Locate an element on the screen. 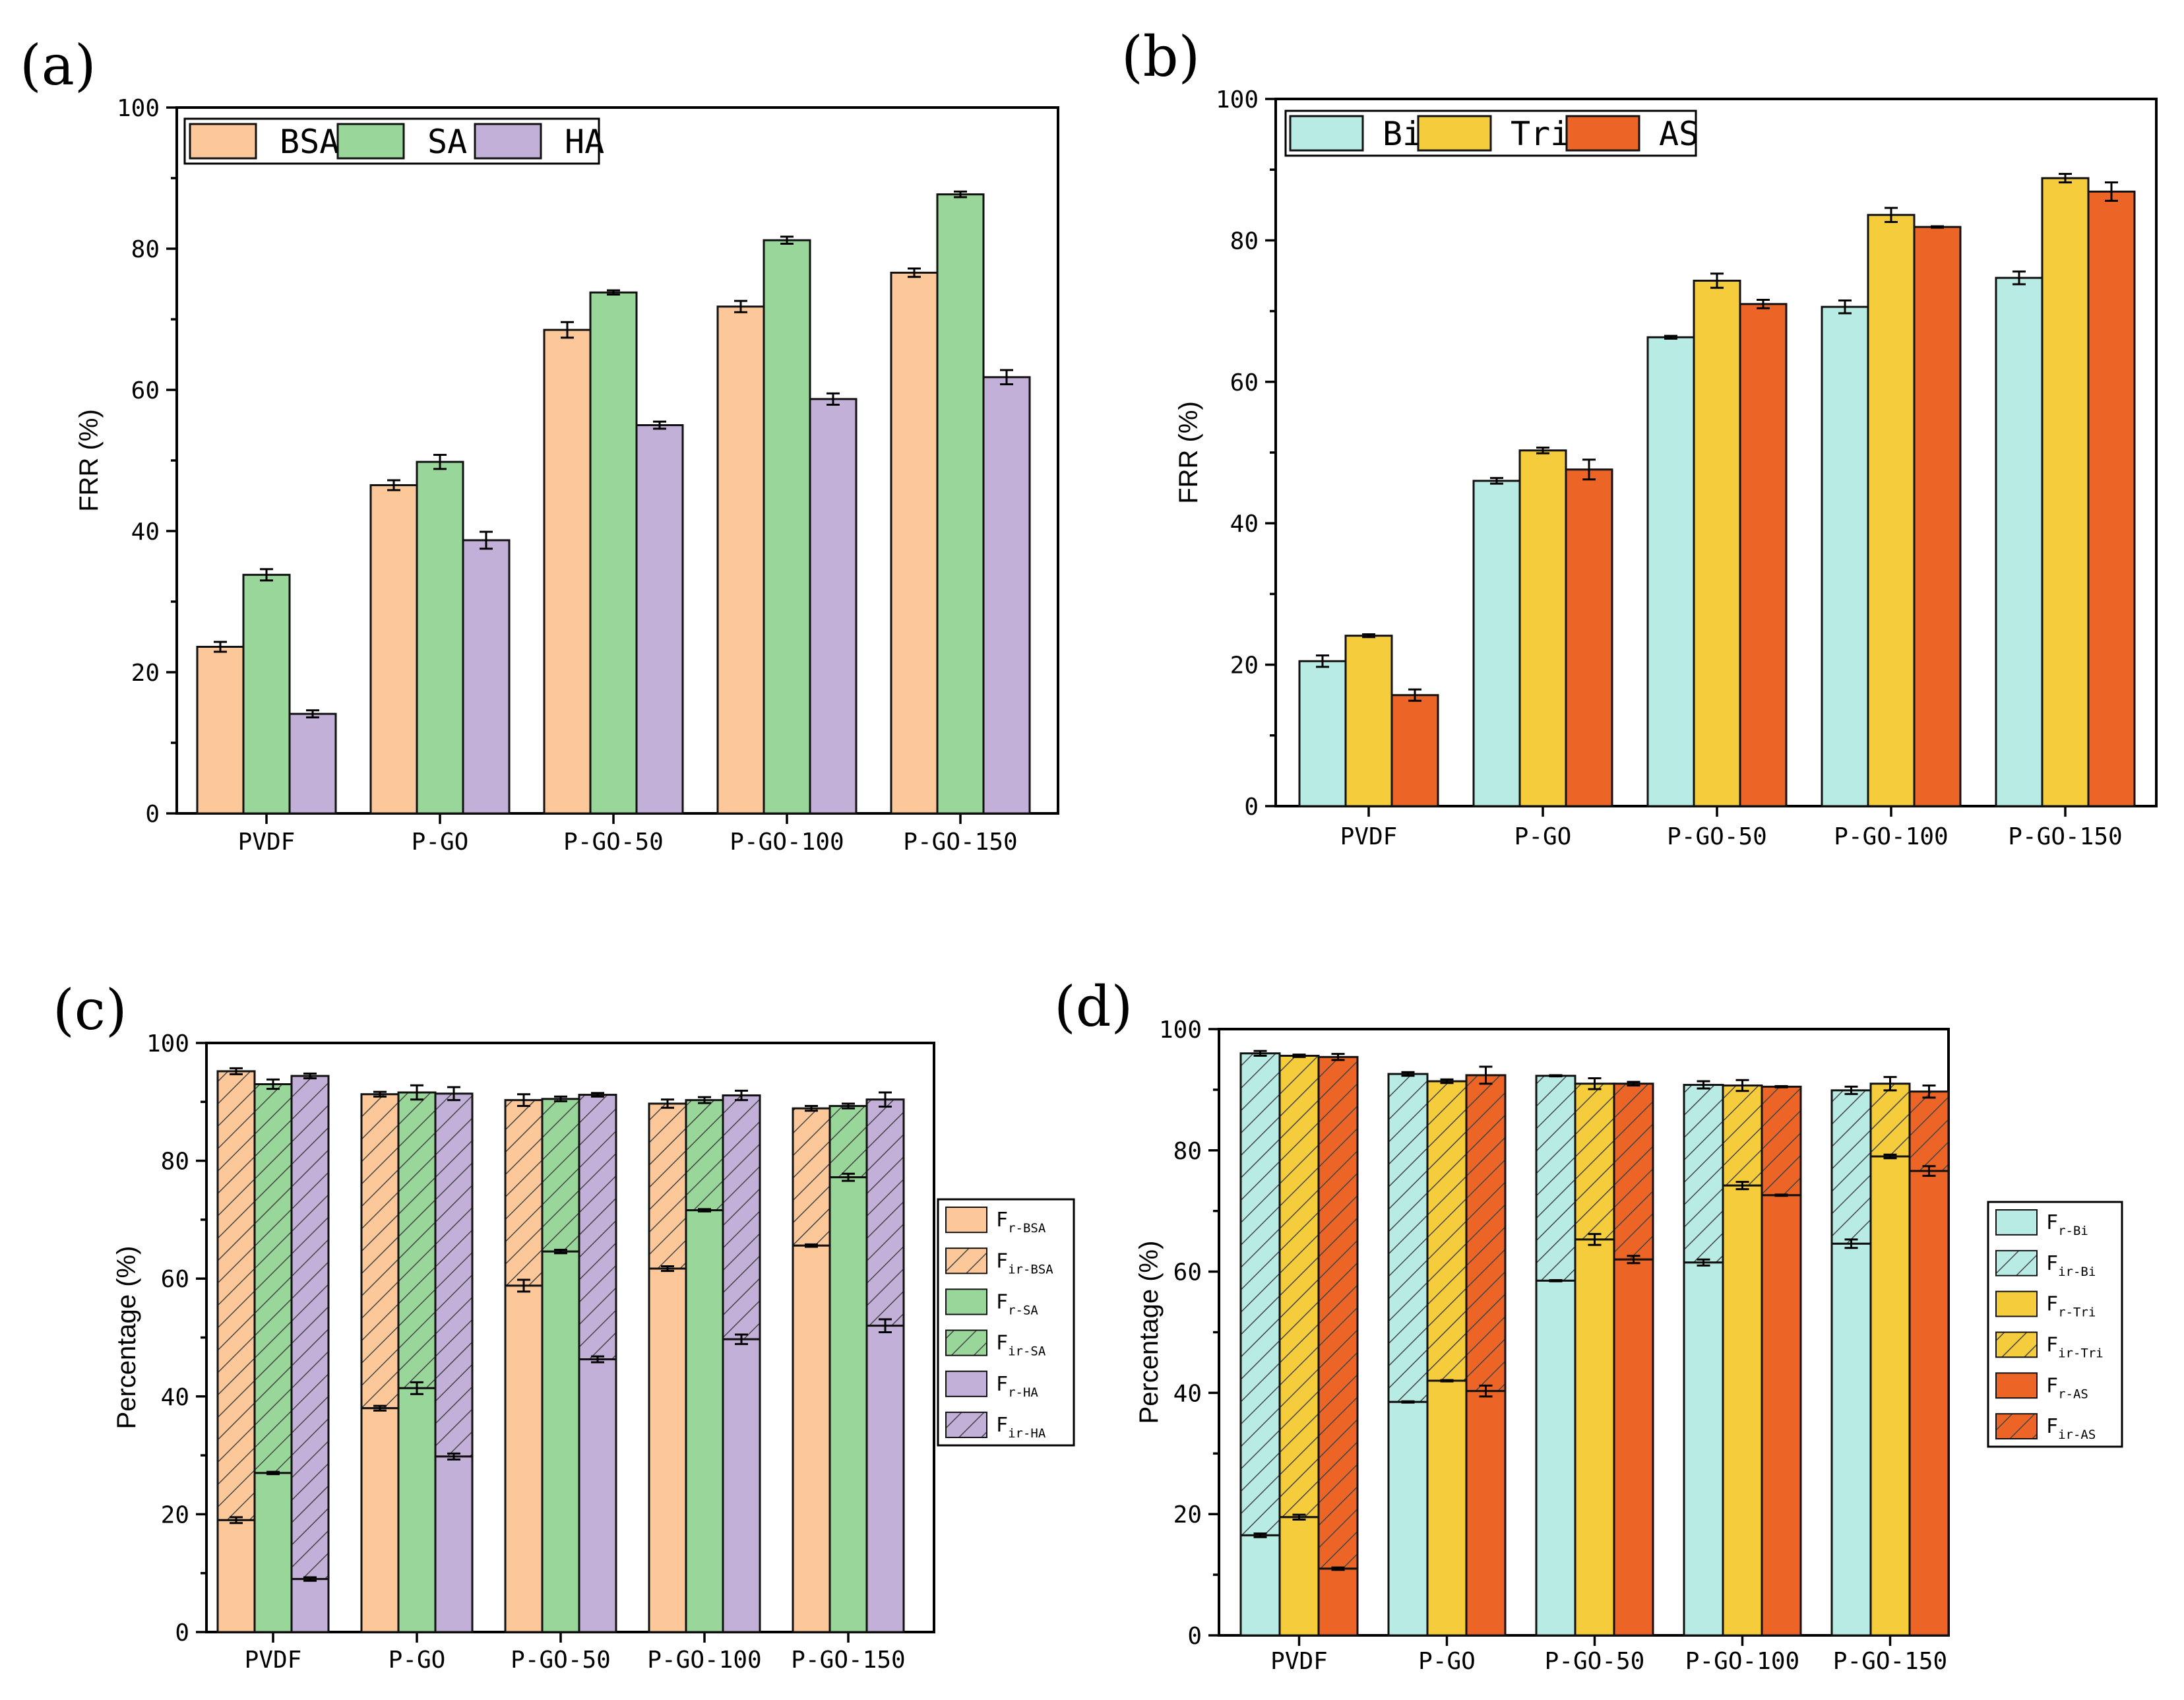  legend-label: Tri is located at coordinates (1540, 134).